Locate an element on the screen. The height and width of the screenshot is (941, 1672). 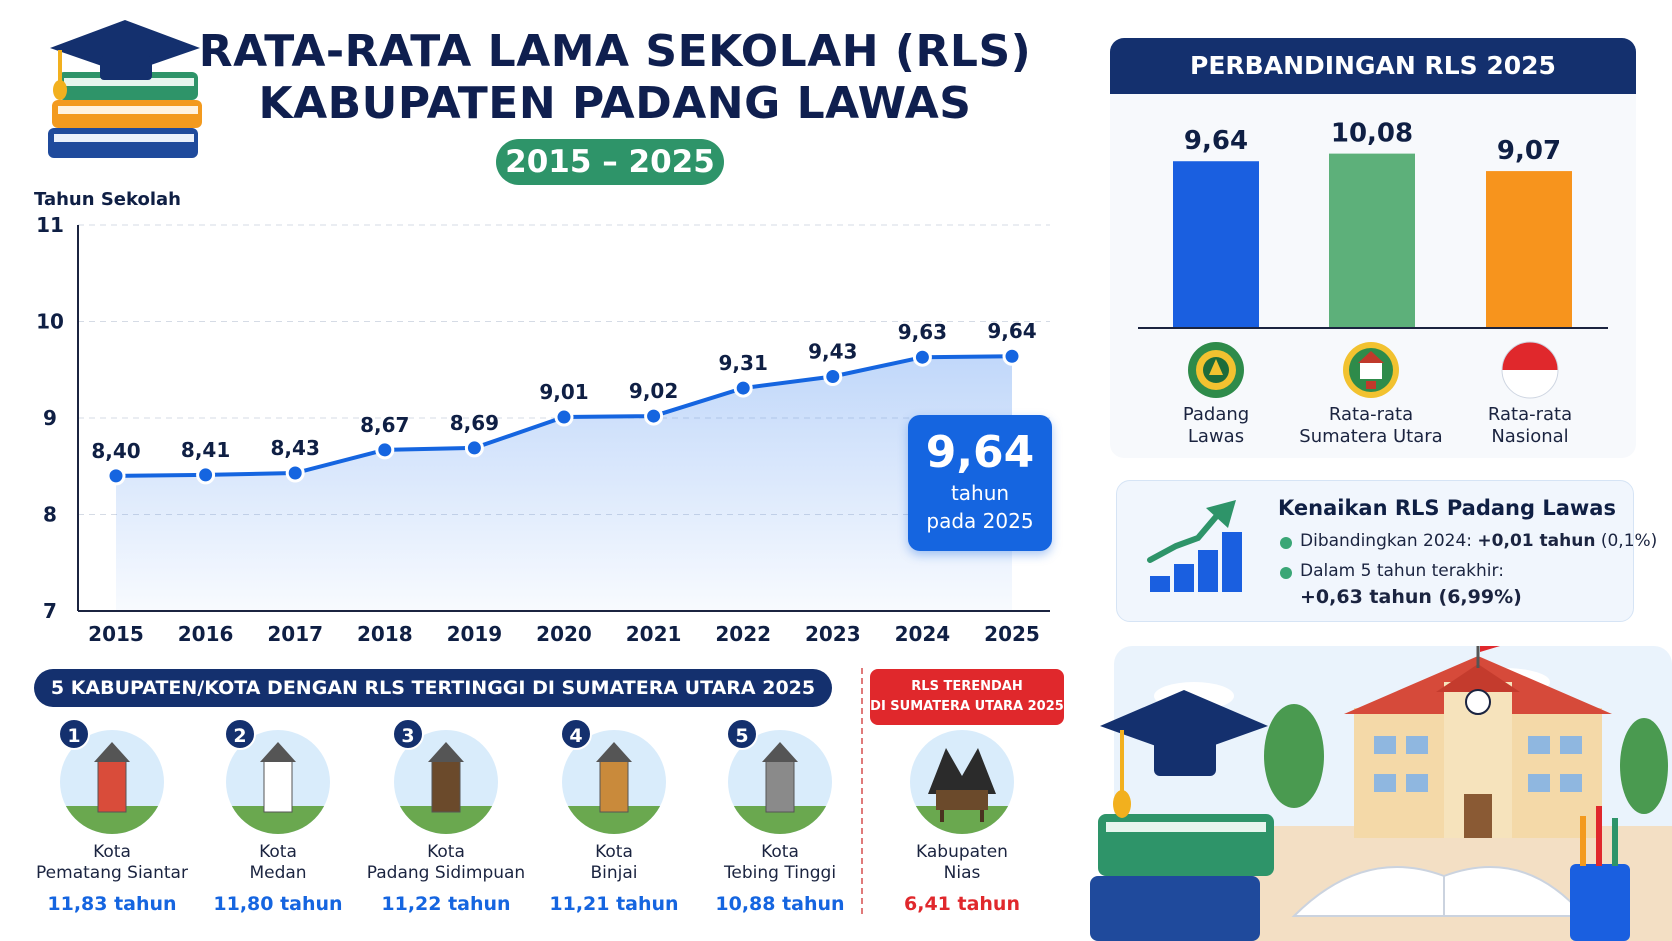
comparison-label-padang-lawas: Padang Lawas is located at coordinates (1216, 425).